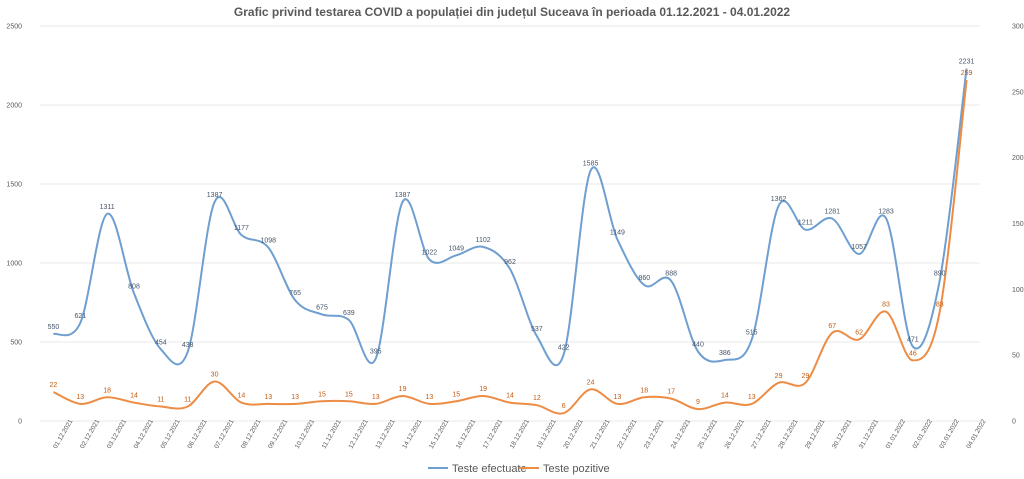  I want to click on x-tick-label: 27.12.2021, so click(761, 434).